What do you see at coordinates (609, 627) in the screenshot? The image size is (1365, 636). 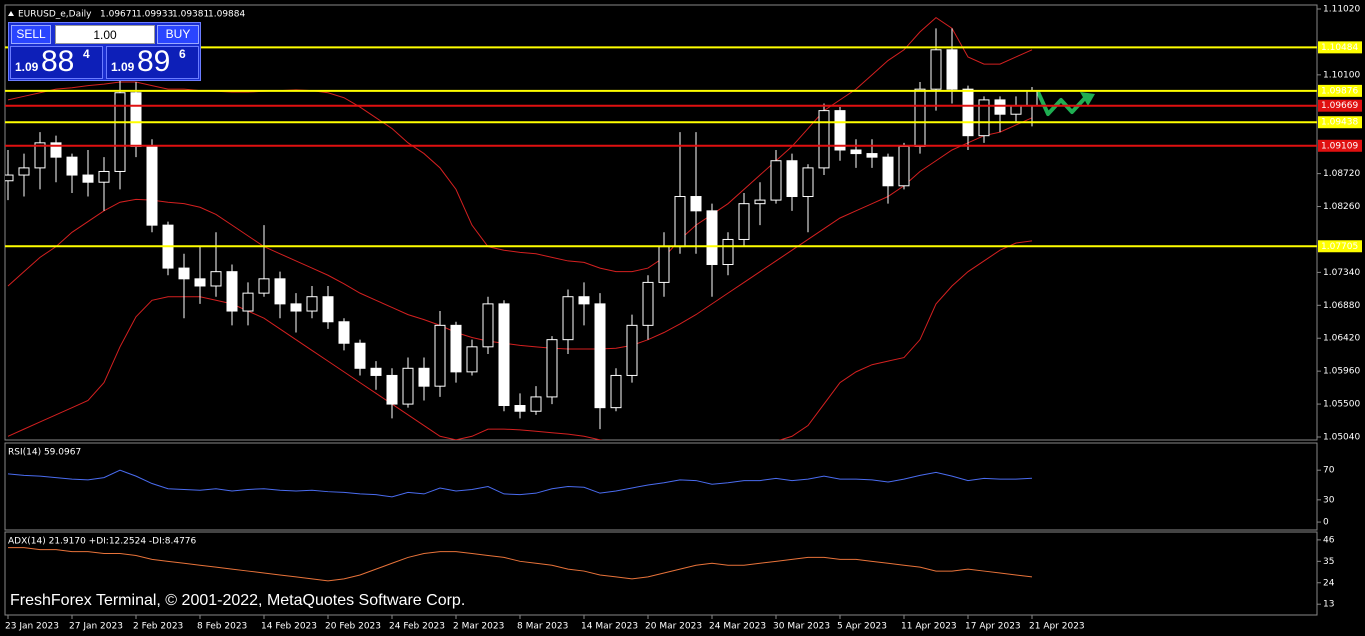 I see `x-tick-label: 14 Mar 2023` at bounding box center [609, 627].